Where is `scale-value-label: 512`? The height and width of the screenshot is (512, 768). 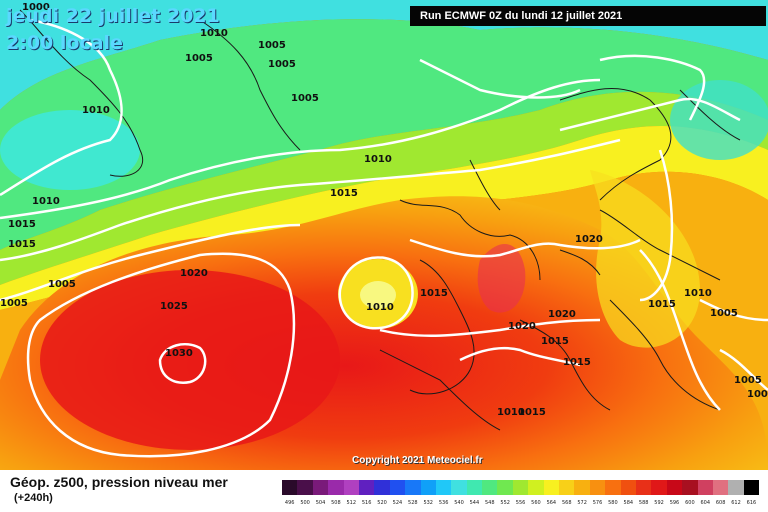
scale-value-label: 512 is located at coordinates (351, 503).